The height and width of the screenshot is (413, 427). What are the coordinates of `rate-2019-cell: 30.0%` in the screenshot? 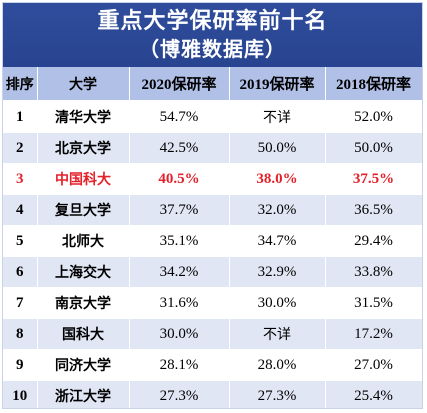 It's located at (277, 303).